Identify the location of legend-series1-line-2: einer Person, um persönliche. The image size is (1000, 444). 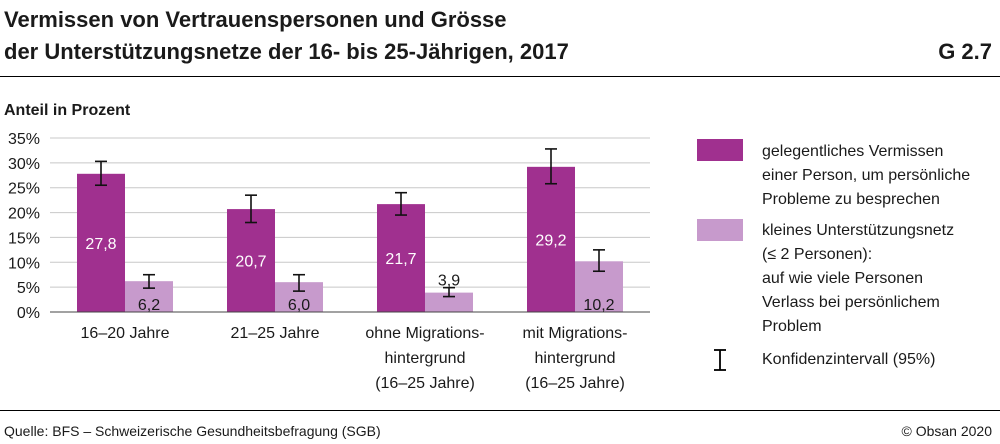
(866, 175).